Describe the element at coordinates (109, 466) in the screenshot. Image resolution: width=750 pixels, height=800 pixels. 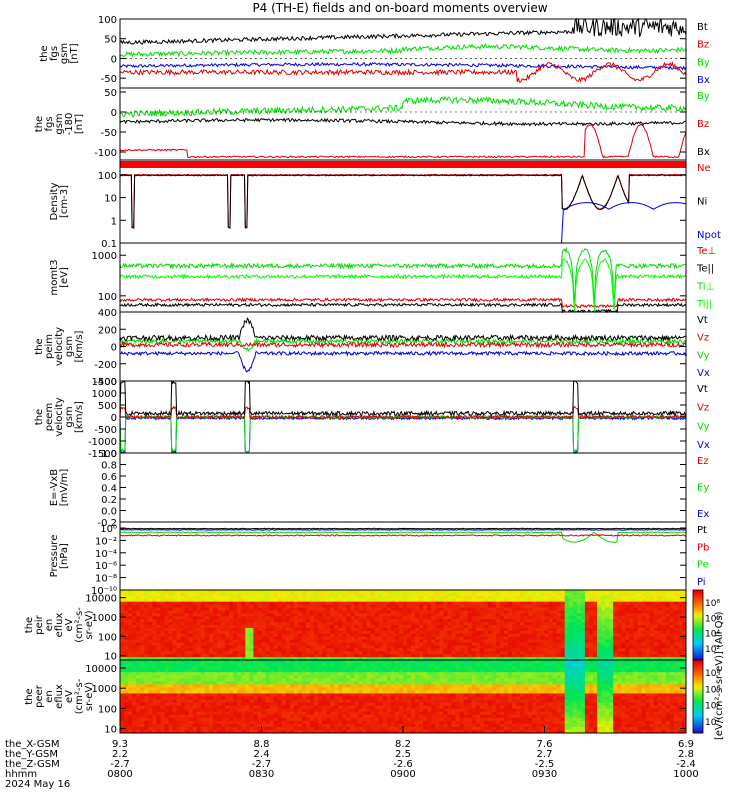
I see `ytick-label: 0.8` at that location.